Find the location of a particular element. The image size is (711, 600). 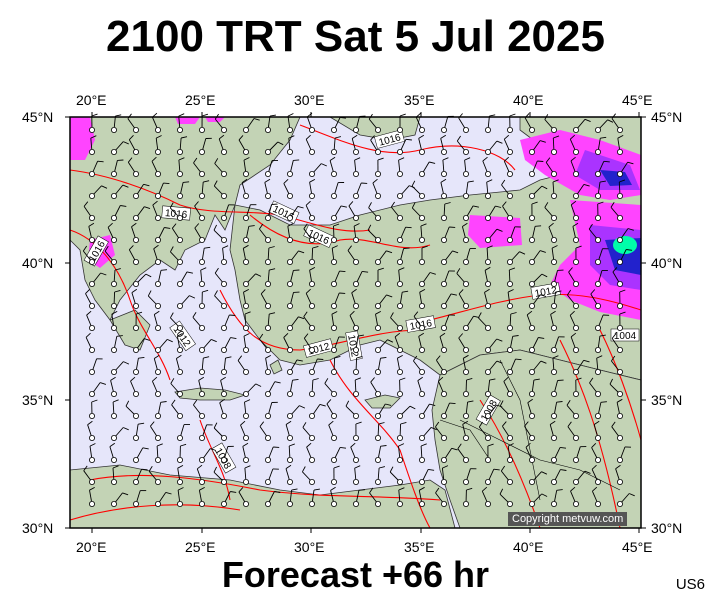

lat-label-right: 45°N is located at coordinates (667, 117).